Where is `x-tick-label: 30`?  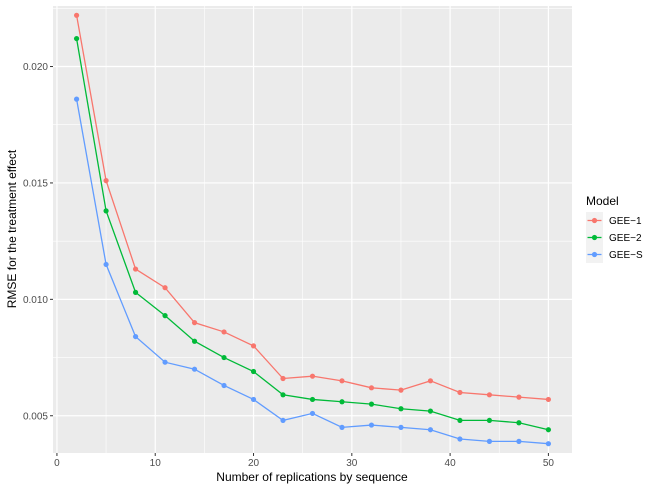 x-tick-label: 30 is located at coordinates (352, 463).